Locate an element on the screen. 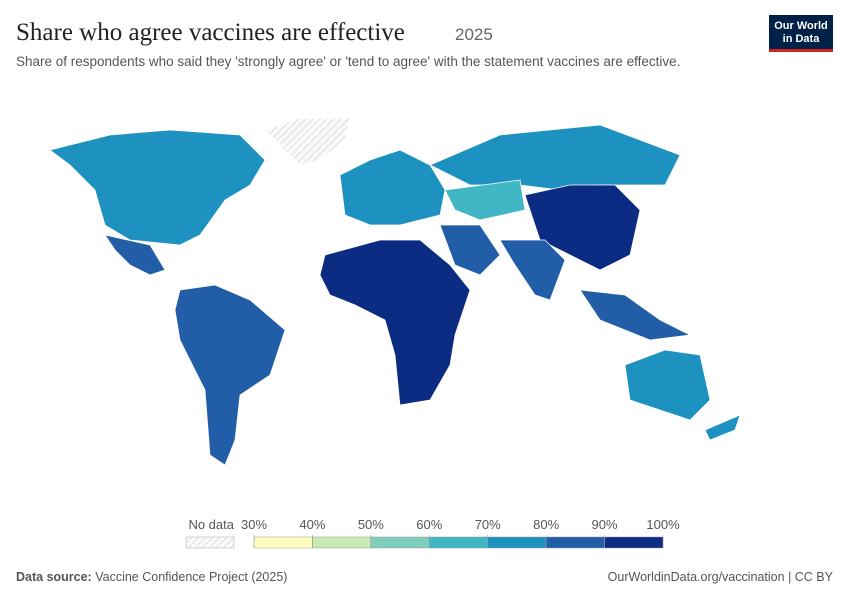  no-data-swatch is located at coordinates (210, 542).